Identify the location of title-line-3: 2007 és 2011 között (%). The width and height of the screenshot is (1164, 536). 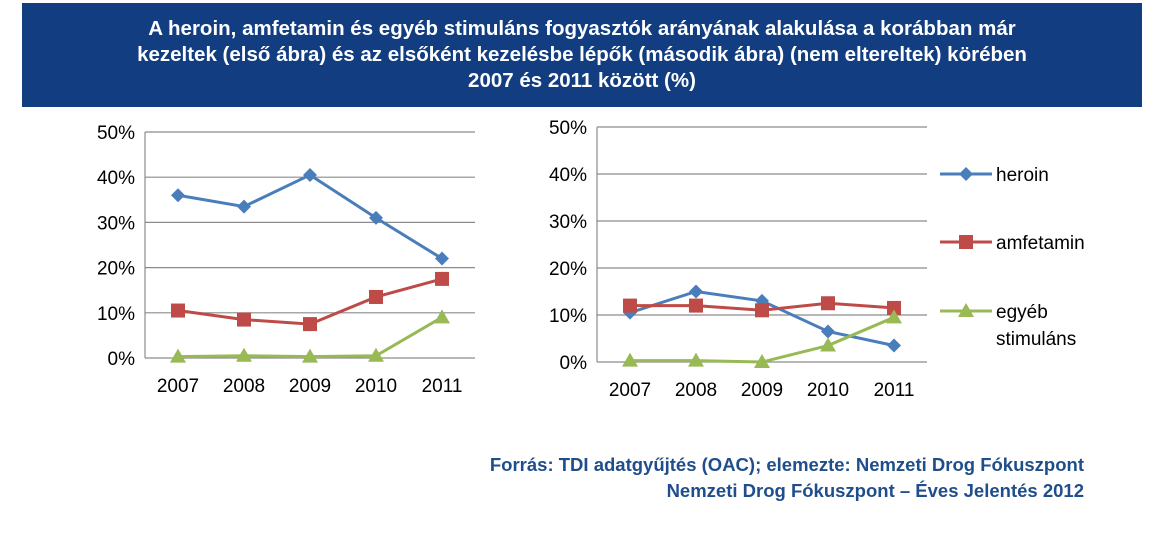
(582, 80).